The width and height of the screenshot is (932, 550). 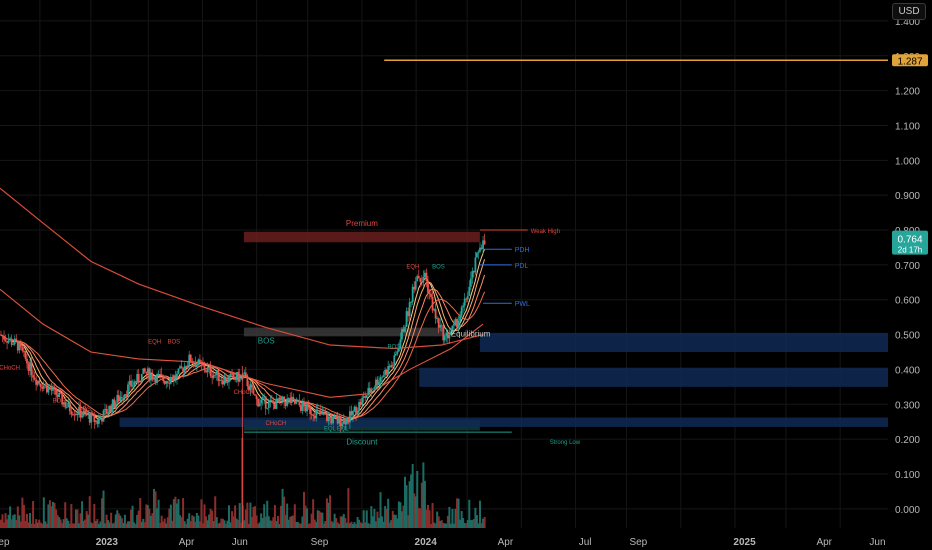 I want to click on time-tick-label: Sep, so click(x=320, y=542).